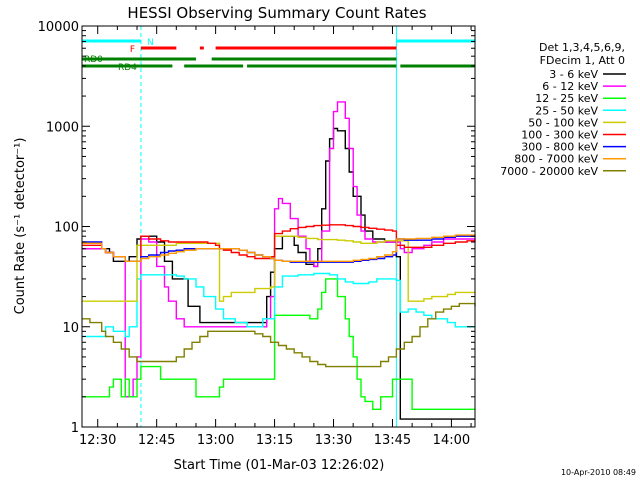  Describe the element at coordinates (127, 68) in the screenshot. I see `flag-label-rd4: RD4` at that location.